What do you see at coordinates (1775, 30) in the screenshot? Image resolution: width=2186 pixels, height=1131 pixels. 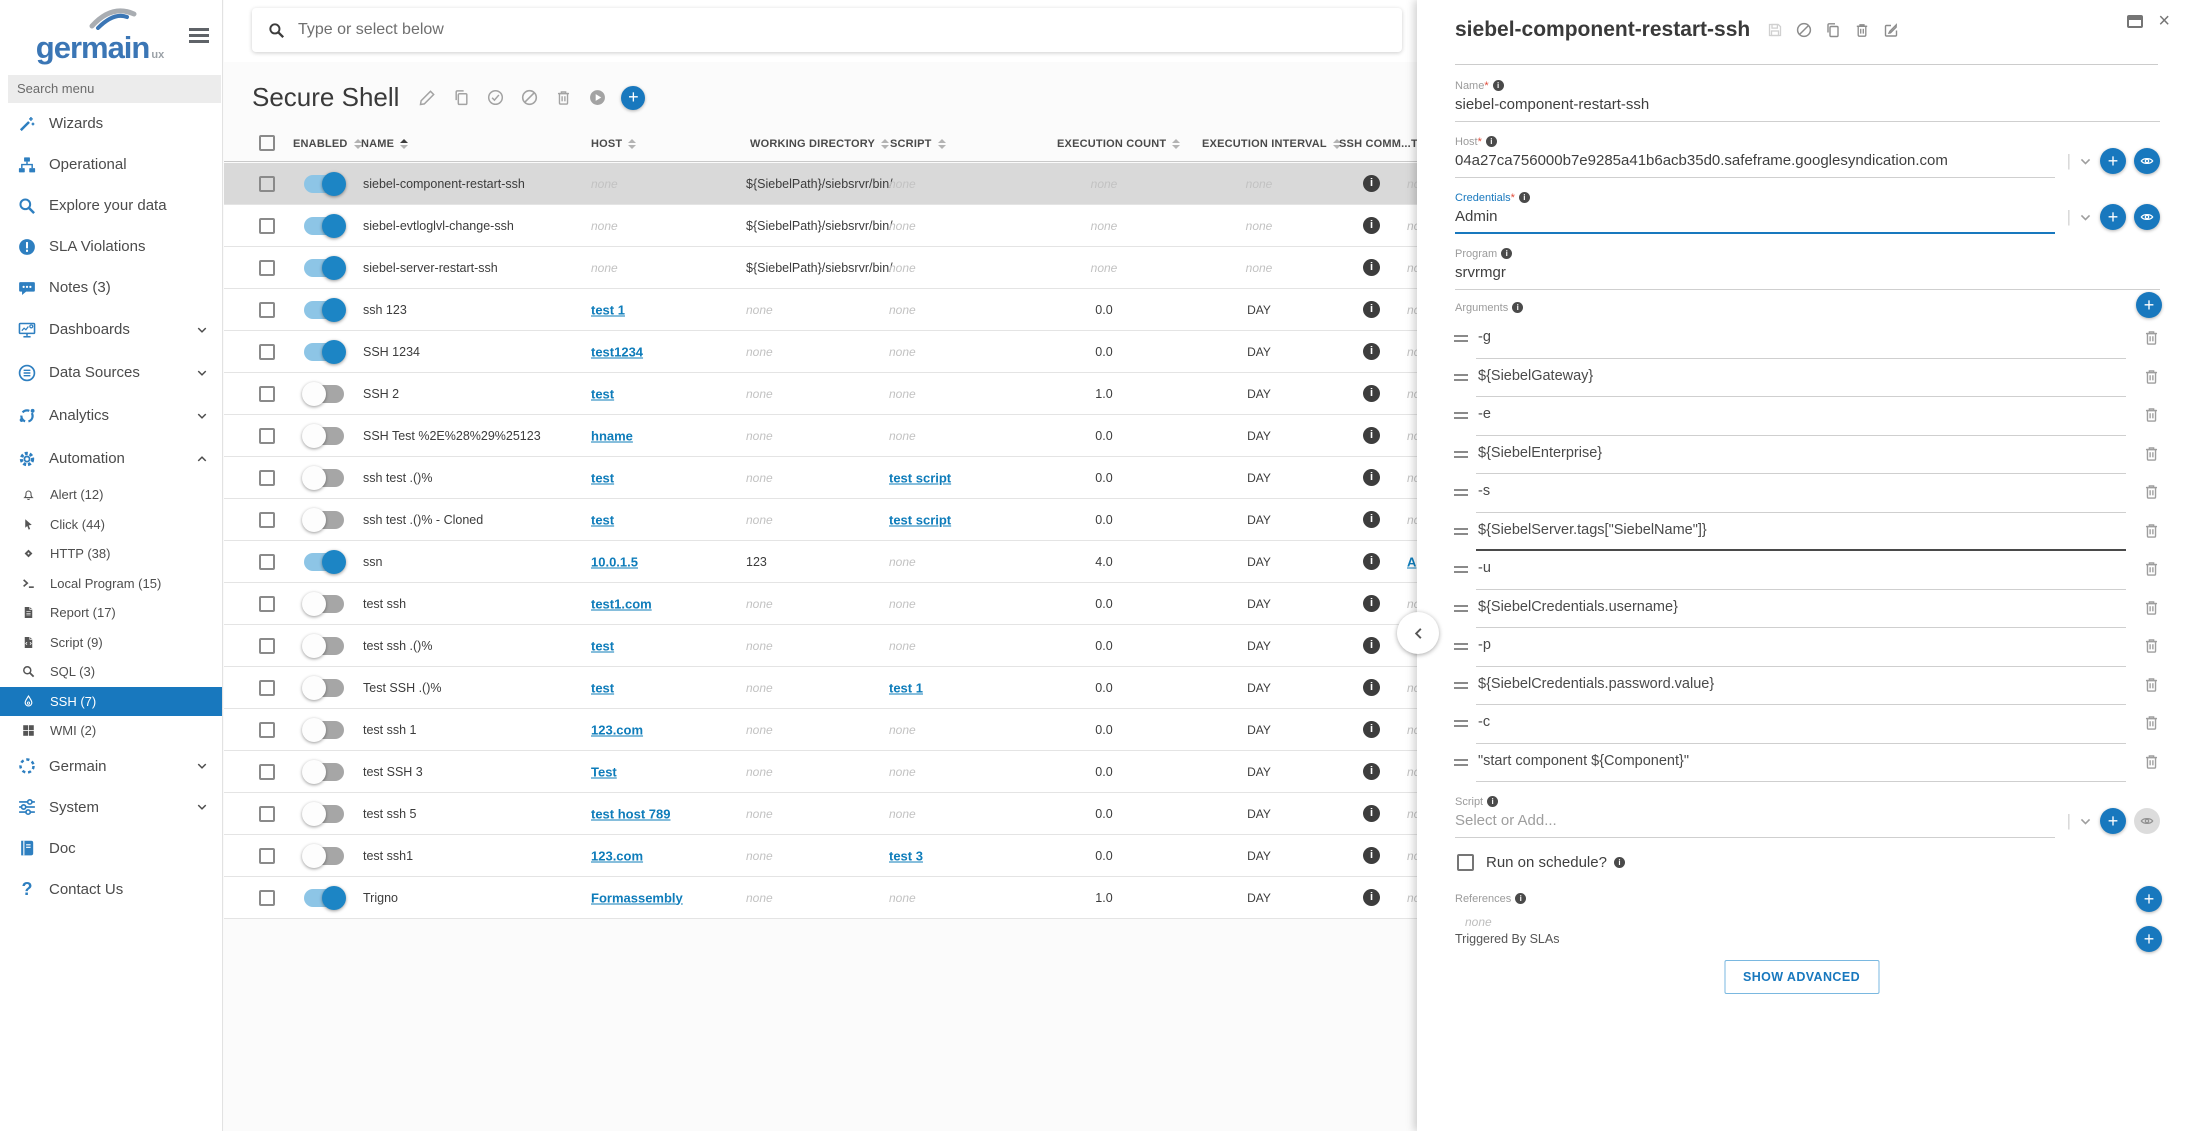 I see `save-icon` at bounding box center [1775, 30].